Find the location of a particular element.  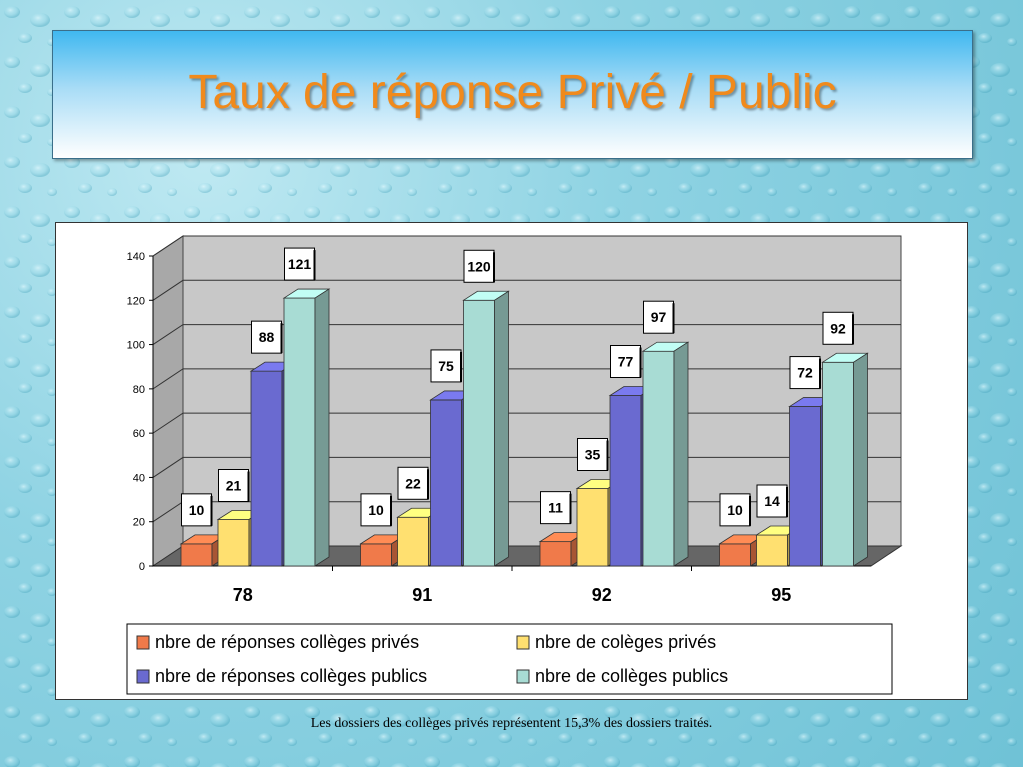

x-tick-label: 78 is located at coordinates (243, 595).